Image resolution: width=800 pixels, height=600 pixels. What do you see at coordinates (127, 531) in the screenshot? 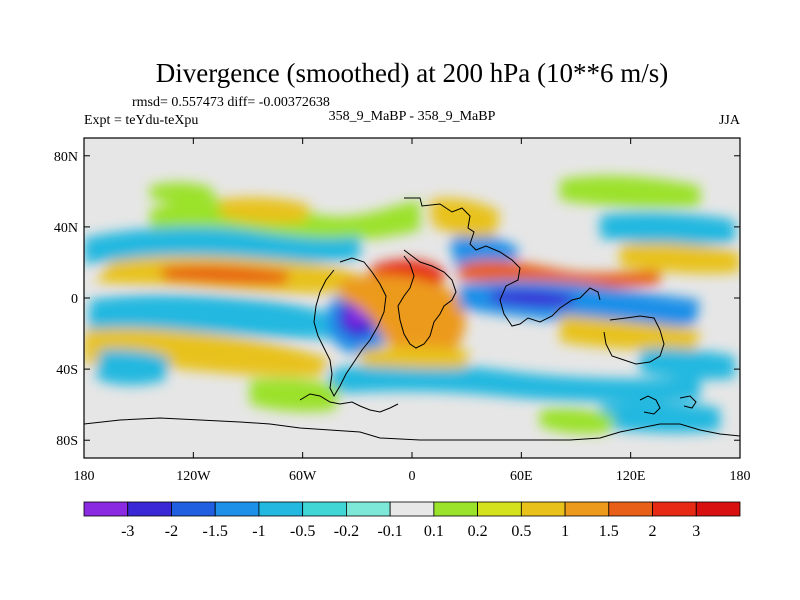
I see `colorbar-label: -3` at bounding box center [127, 531].